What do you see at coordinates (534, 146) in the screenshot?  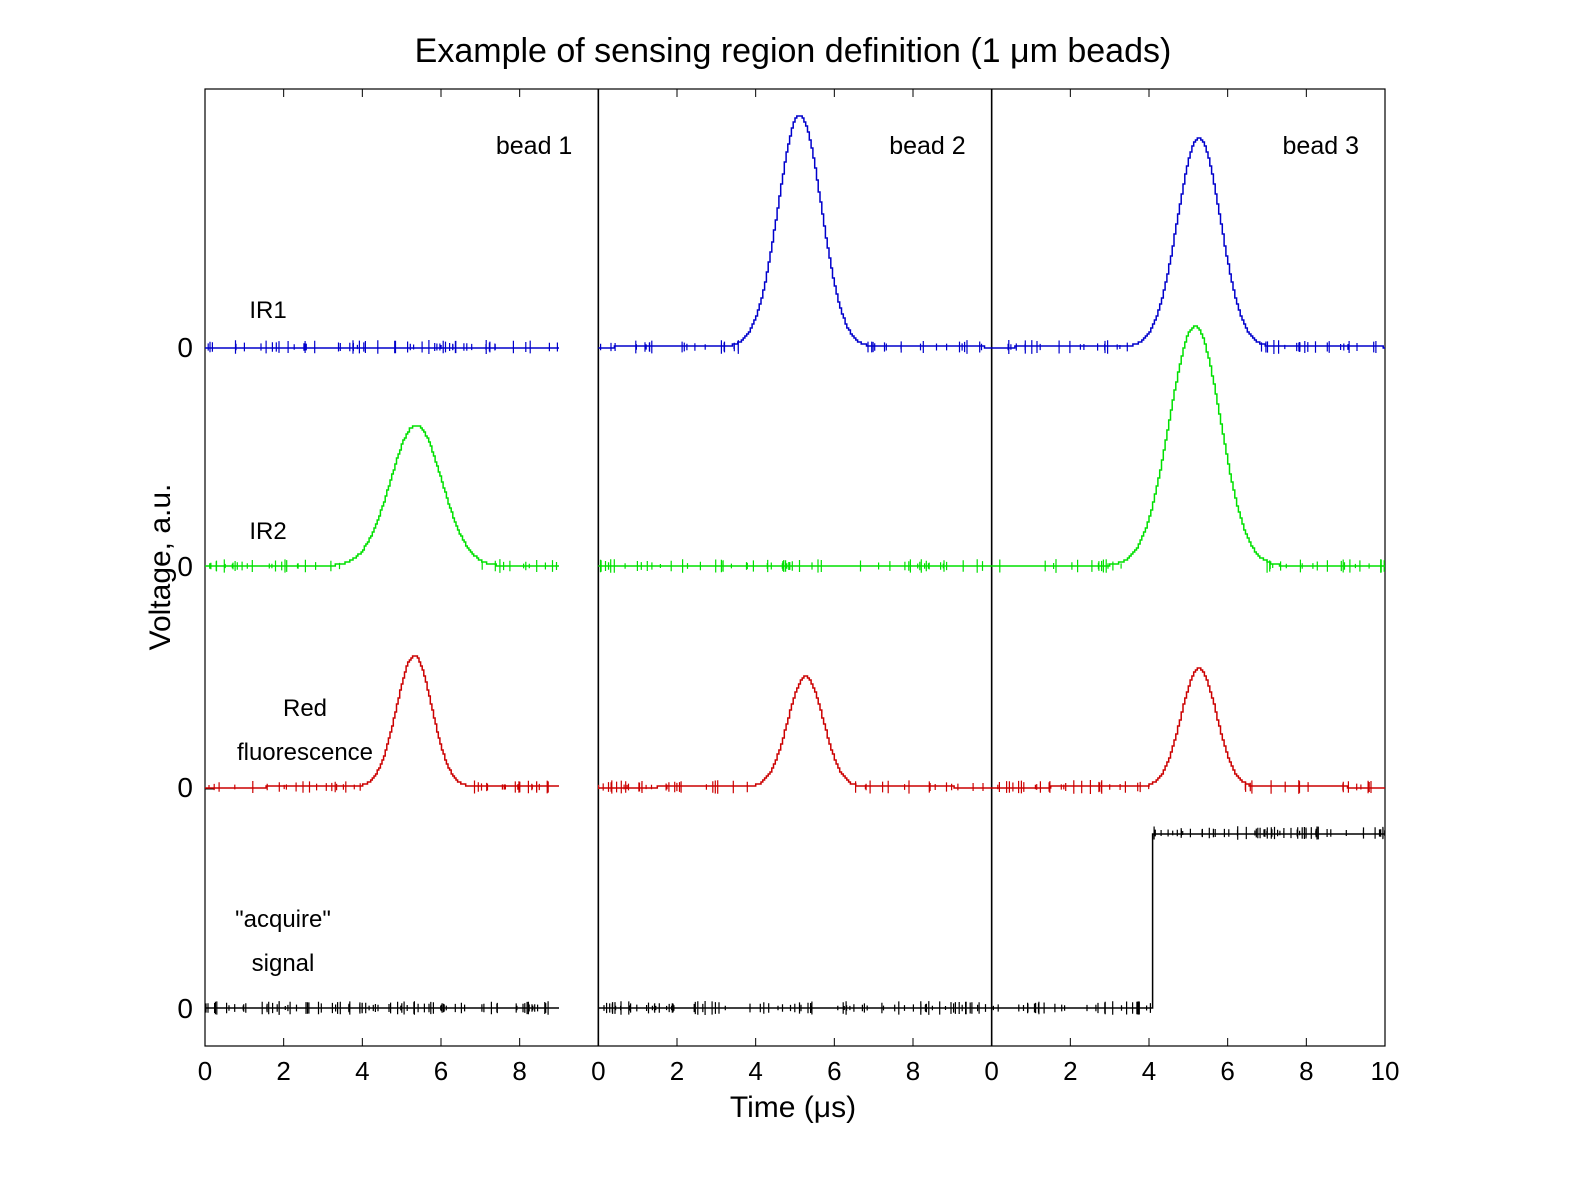 I see `bead-label: bead 1` at bounding box center [534, 146].